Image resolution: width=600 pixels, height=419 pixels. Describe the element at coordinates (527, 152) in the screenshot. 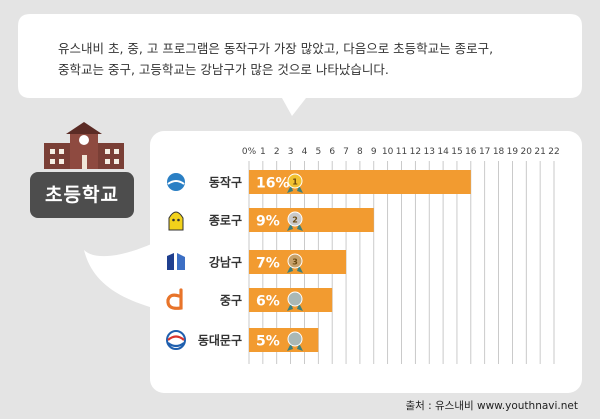

I see `x-tick-label: 20` at that location.